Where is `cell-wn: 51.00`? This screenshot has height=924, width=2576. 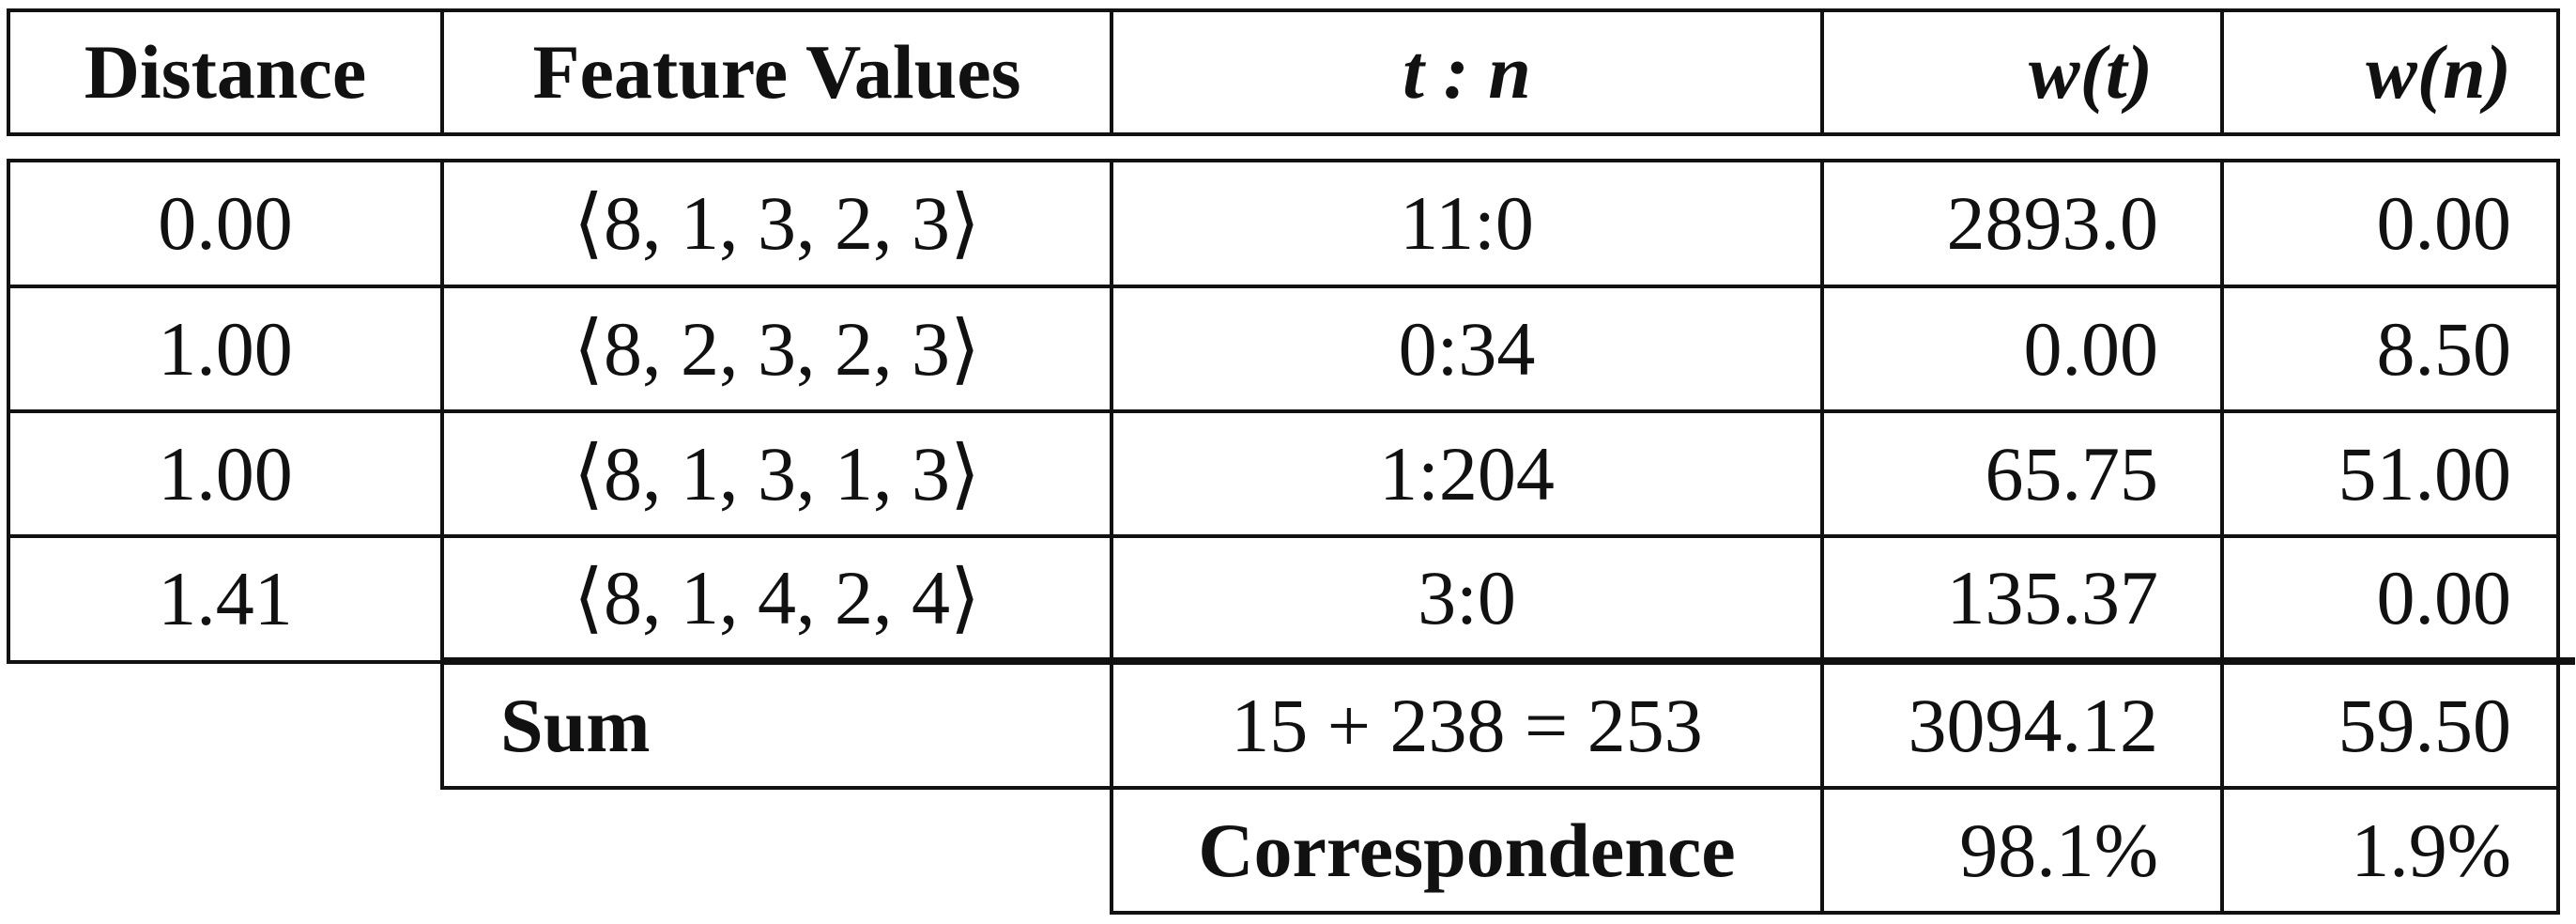
cell-wn: 51.00 is located at coordinates (2425, 473).